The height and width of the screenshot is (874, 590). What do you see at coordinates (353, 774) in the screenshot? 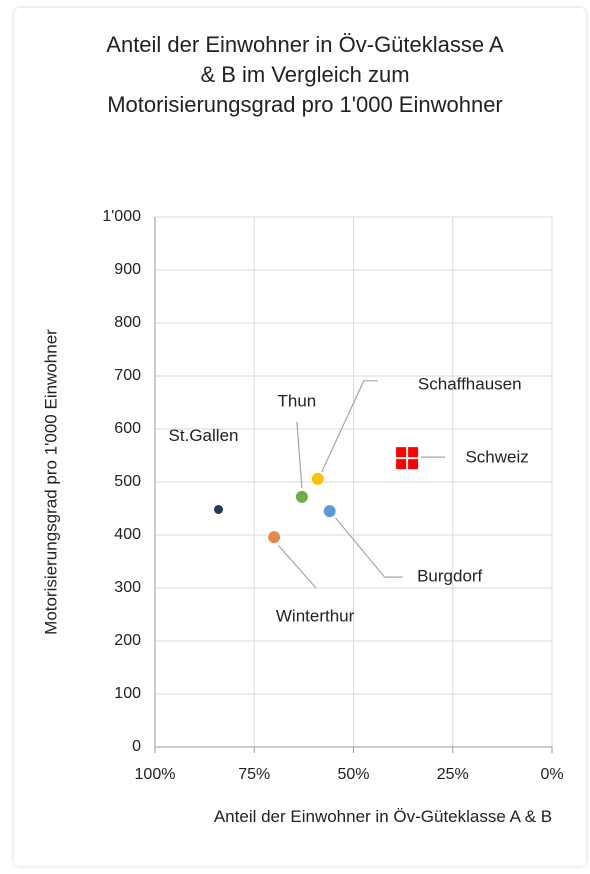
I see `x-tick-label: 50%` at bounding box center [353, 774].